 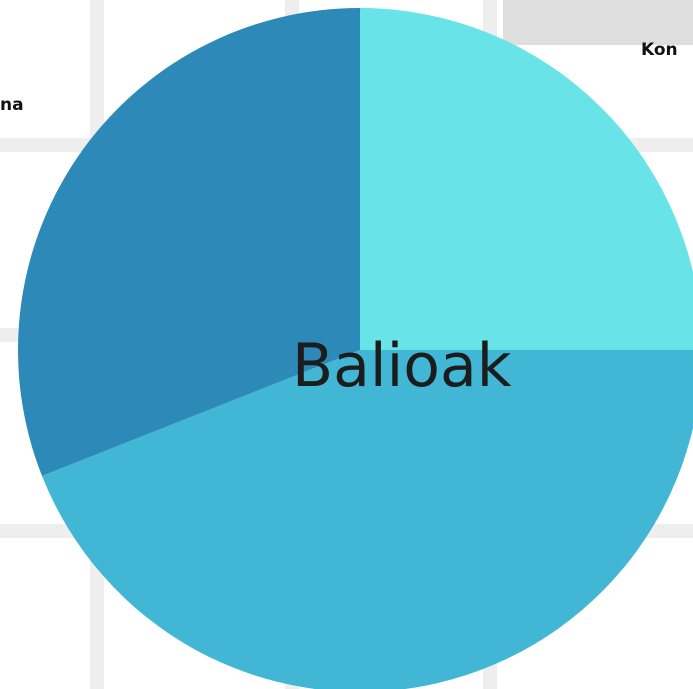 I want to click on slice-label-left: na, so click(x=12, y=105).